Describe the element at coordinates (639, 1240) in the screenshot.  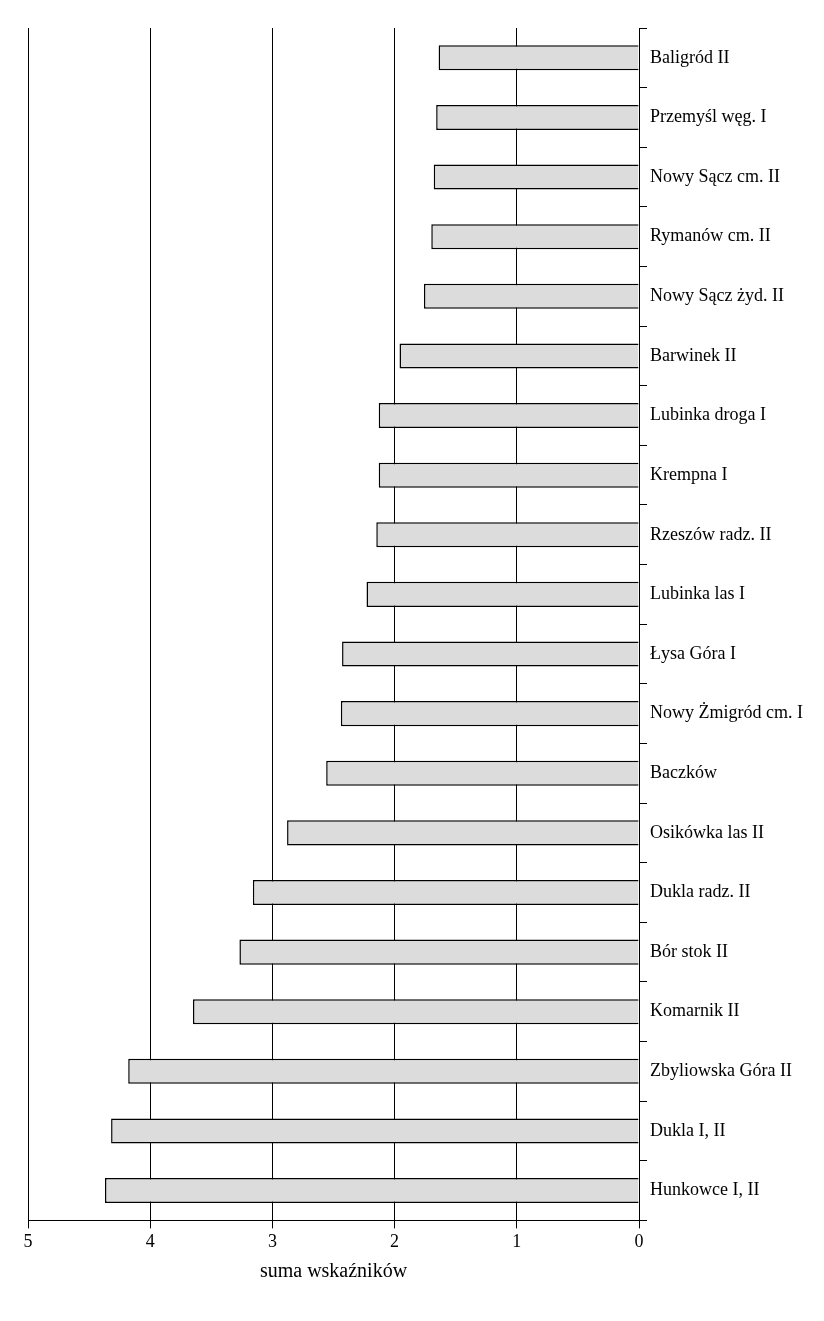
I see `x-tick-label: 0` at that location.